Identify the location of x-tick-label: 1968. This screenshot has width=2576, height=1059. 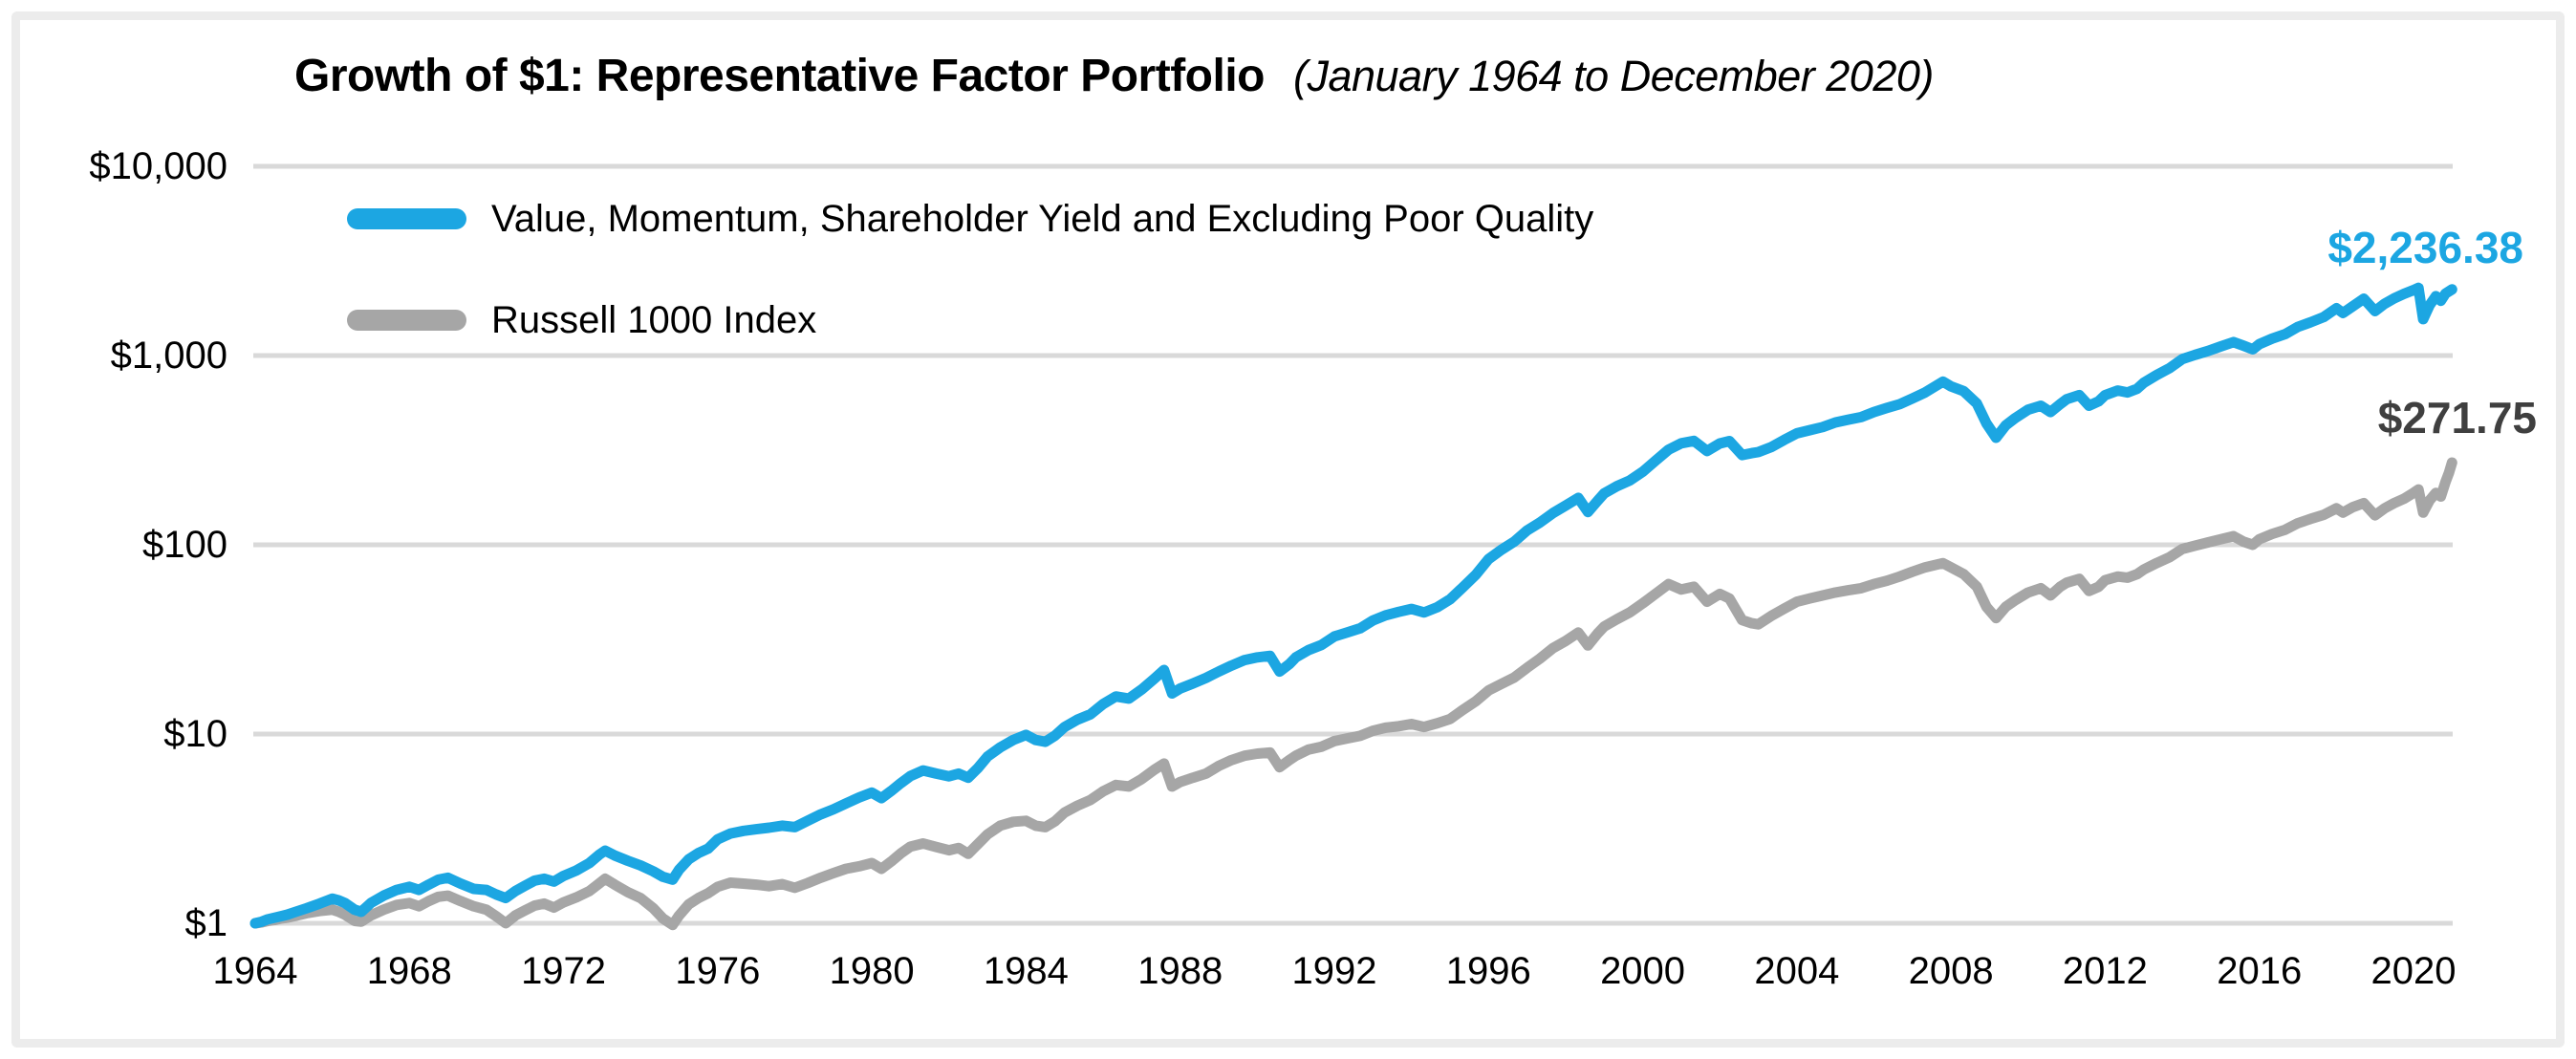
(409, 971).